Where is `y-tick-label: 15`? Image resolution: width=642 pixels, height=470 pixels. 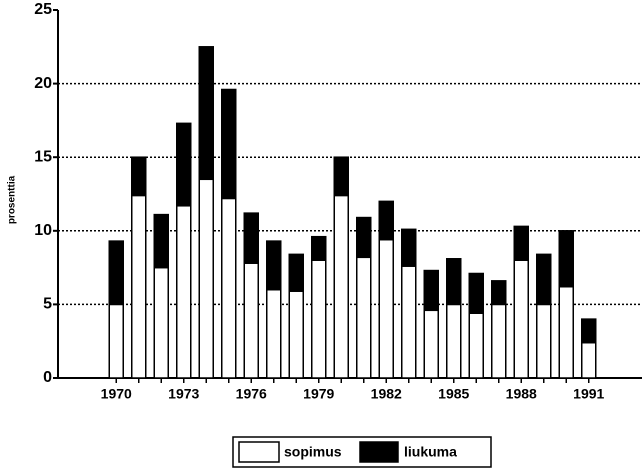
y-tick-label: 15 is located at coordinates (43, 156).